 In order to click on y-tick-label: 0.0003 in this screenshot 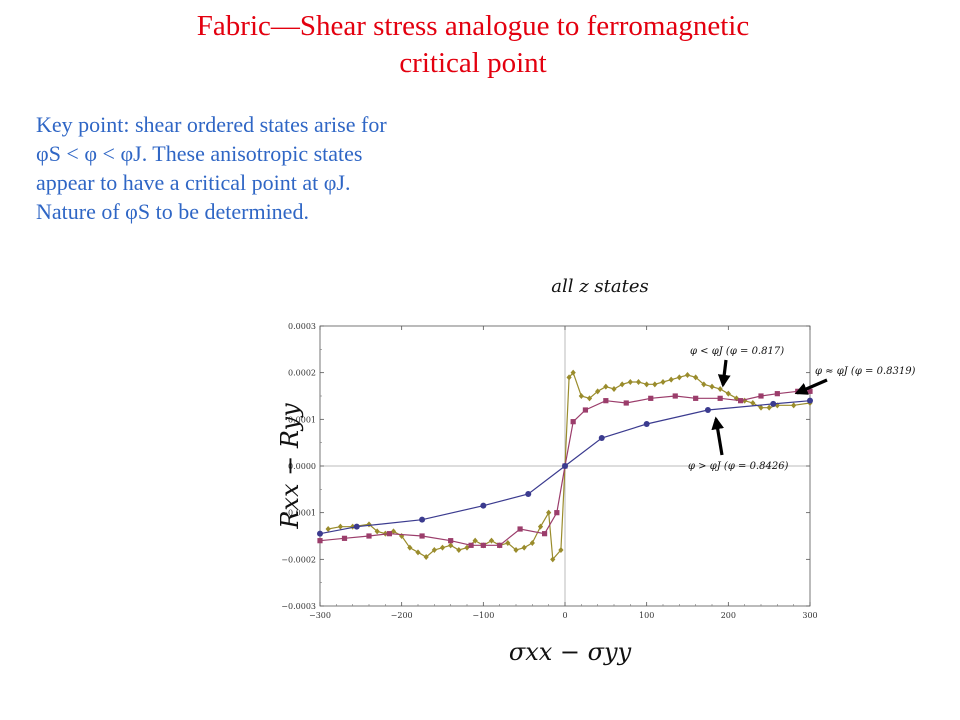, I will do `click(302, 326)`.